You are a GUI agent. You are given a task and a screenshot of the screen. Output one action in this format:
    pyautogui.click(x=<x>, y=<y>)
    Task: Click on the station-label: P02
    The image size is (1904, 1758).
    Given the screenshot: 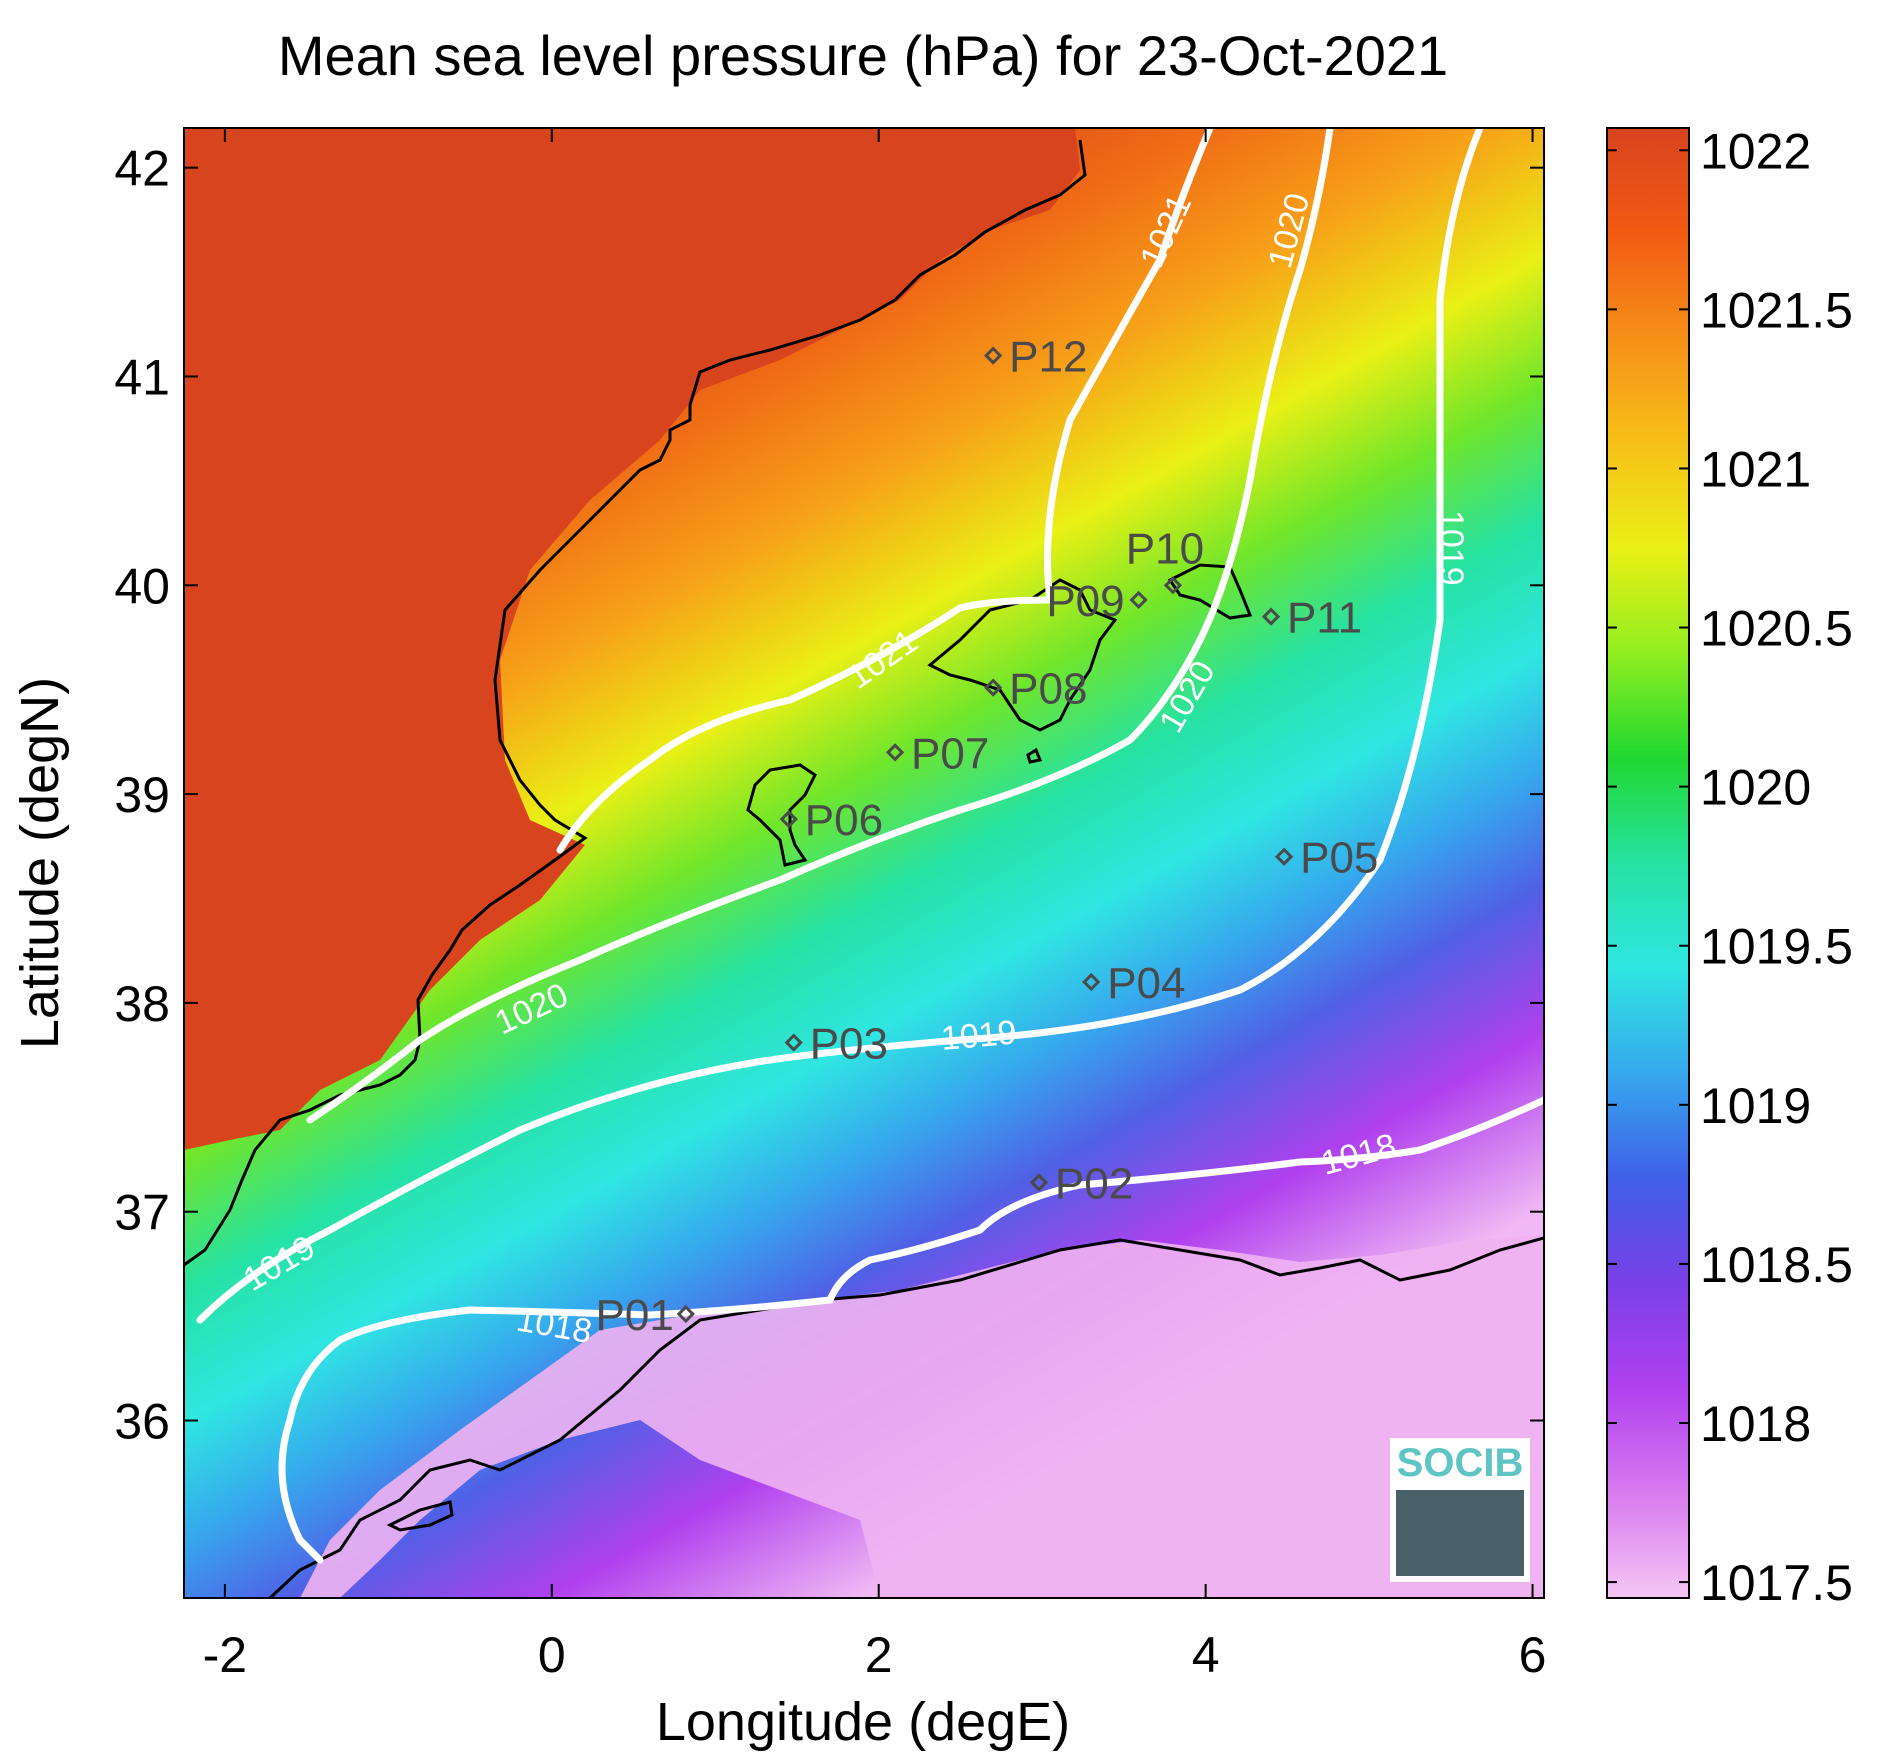 What is the action you would take?
    pyautogui.click(x=1094, y=1183)
    